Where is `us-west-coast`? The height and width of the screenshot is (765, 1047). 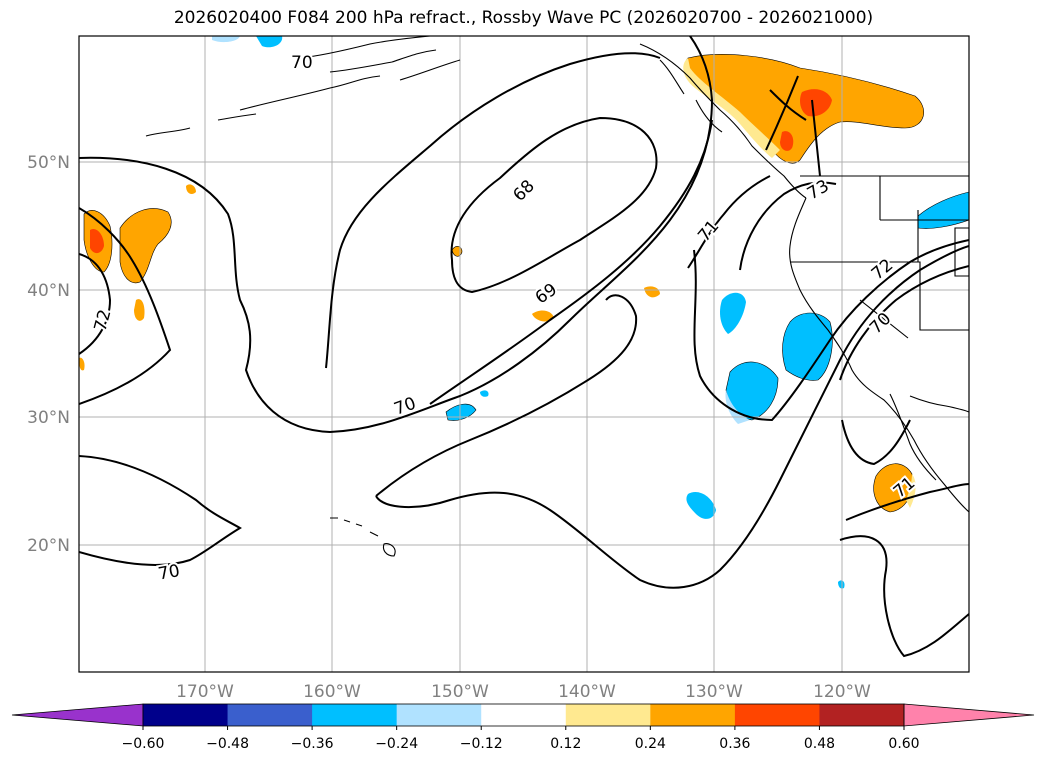 us-west-coast is located at coordinates (879, 355).